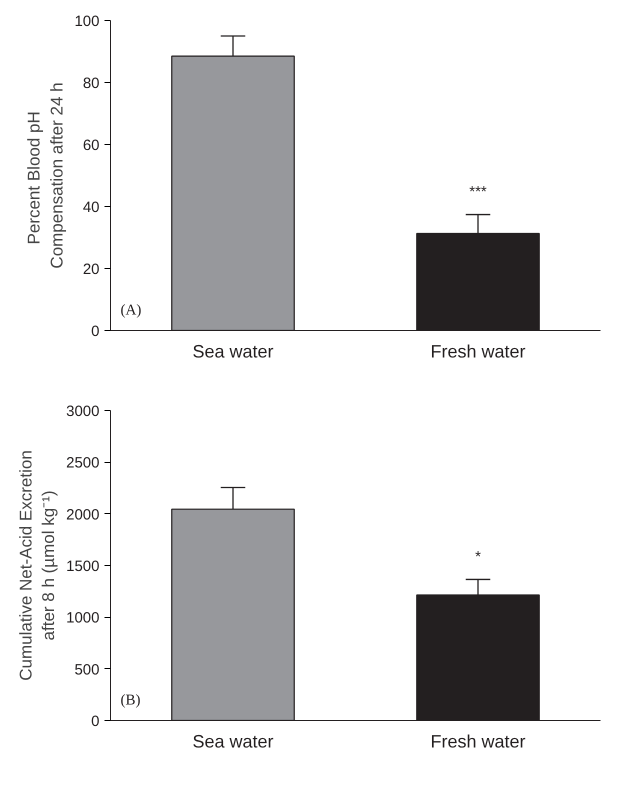 This screenshot has height=795, width=635. I want to click on y-tick-label: 1500, so click(83, 566).